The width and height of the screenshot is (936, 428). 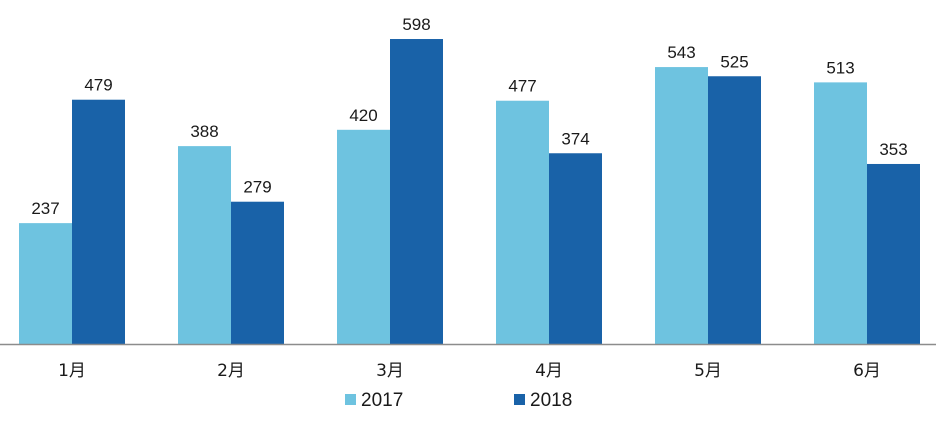 I want to click on category-label-5: 5月, so click(x=708, y=371).